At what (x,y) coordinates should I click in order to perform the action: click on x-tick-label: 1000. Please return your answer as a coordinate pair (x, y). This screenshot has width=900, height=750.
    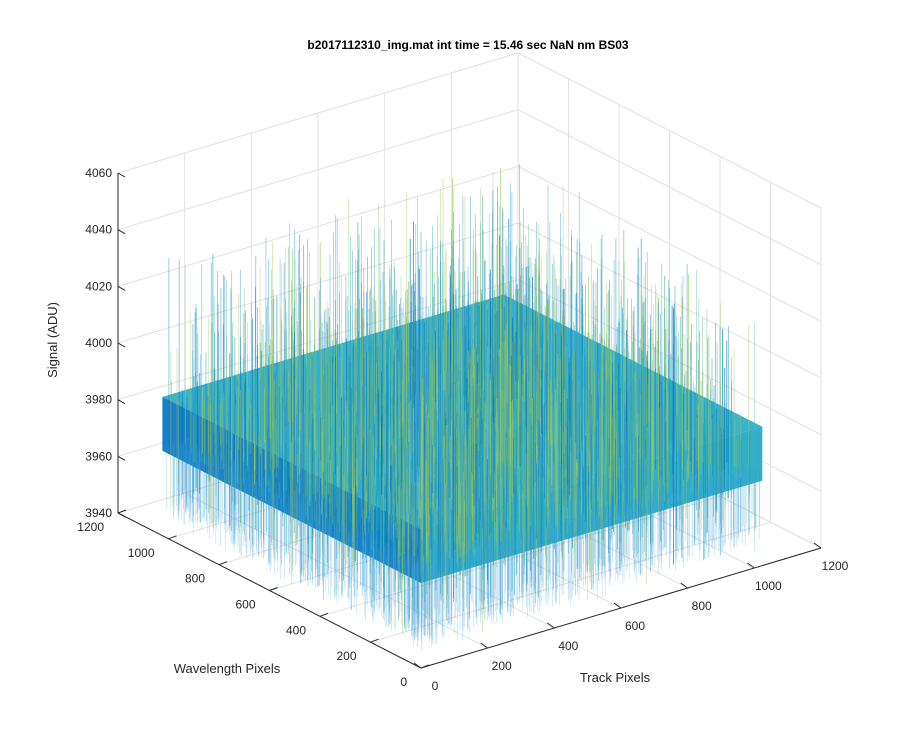
    Looking at the image, I should click on (768, 586).